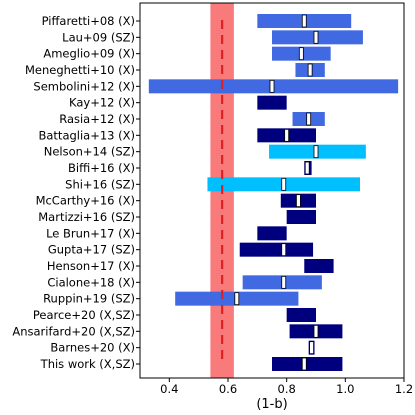 The width and height of the screenshot is (415, 415). What do you see at coordinates (84, 86) in the screenshot?
I see `row-label: Sembolini+12 (X)` at bounding box center [84, 86].